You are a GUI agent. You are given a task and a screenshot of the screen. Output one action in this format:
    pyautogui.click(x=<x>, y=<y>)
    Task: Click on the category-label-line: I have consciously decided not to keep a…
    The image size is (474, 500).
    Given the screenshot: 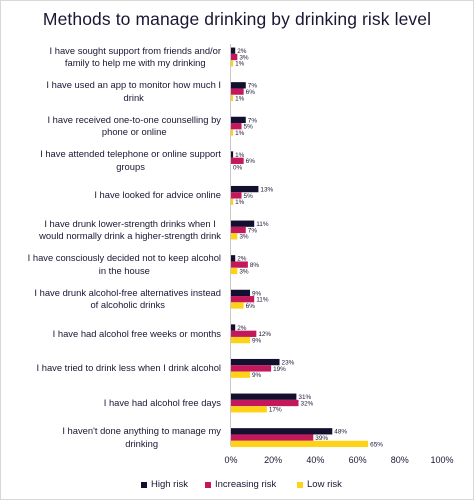 What is the action you would take?
    pyautogui.click(x=124, y=258)
    